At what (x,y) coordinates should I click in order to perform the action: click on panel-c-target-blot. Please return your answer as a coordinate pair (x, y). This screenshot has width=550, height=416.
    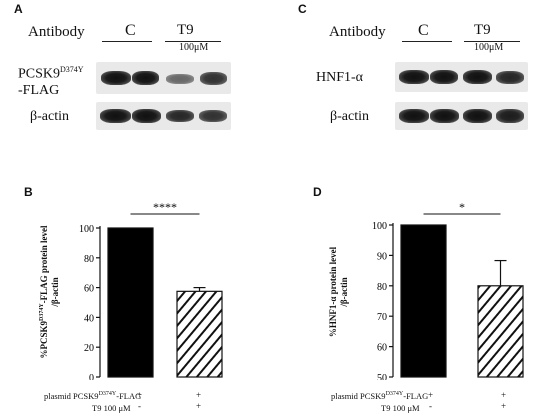
    Looking at the image, I should click on (461, 77).